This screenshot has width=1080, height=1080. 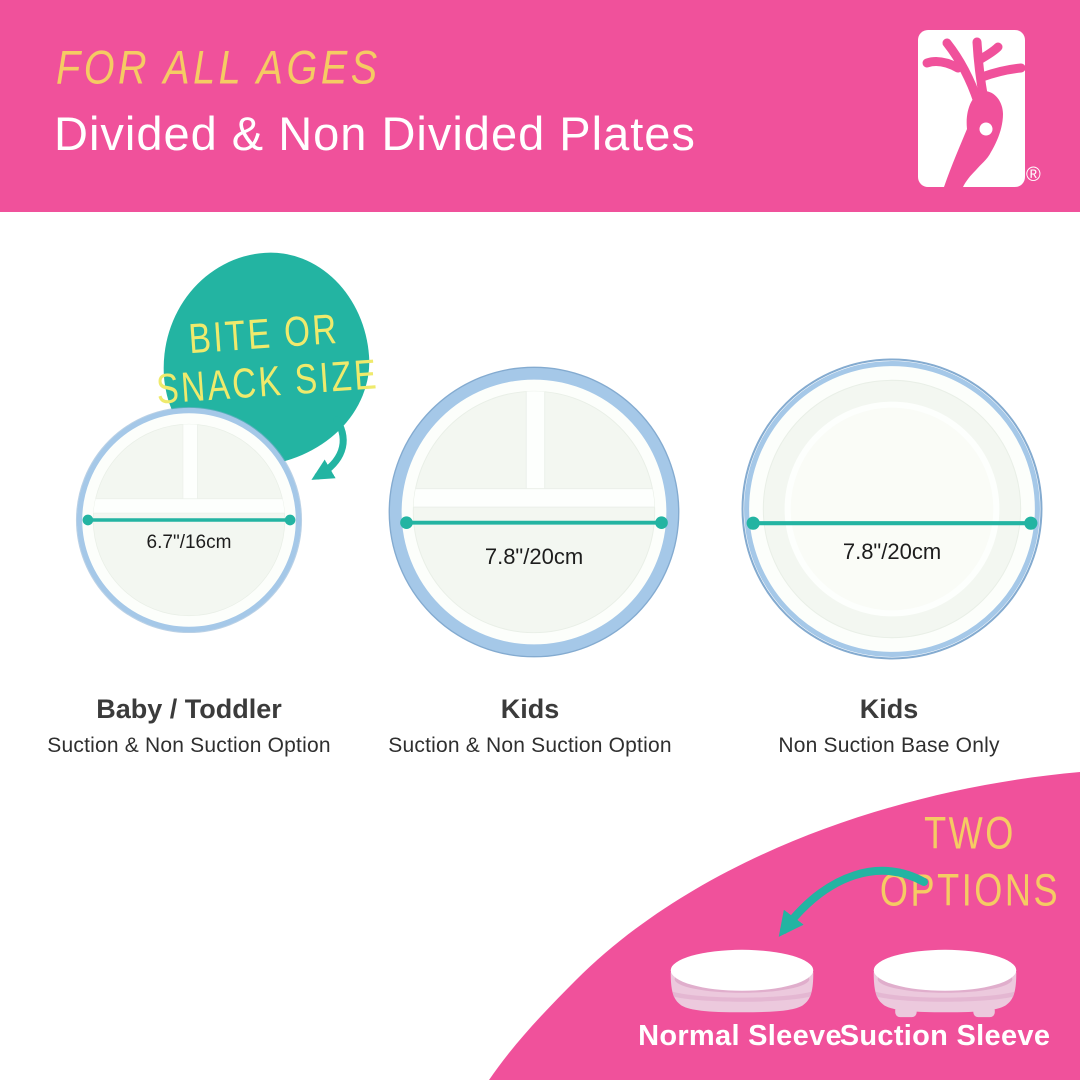 I want to click on diameter-label: 6.7"/16cm, so click(x=189, y=542).